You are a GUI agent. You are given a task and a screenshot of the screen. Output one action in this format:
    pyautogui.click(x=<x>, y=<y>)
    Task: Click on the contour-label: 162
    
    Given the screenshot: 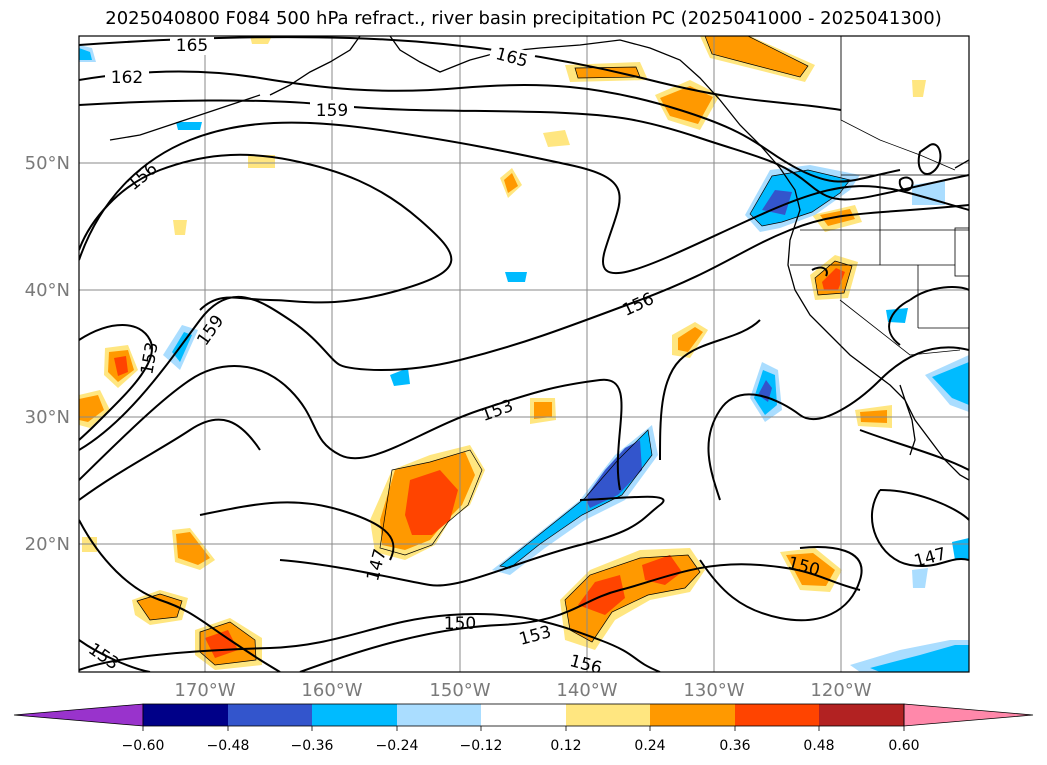 What is the action you would take?
    pyautogui.click(x=127, y=78)
    